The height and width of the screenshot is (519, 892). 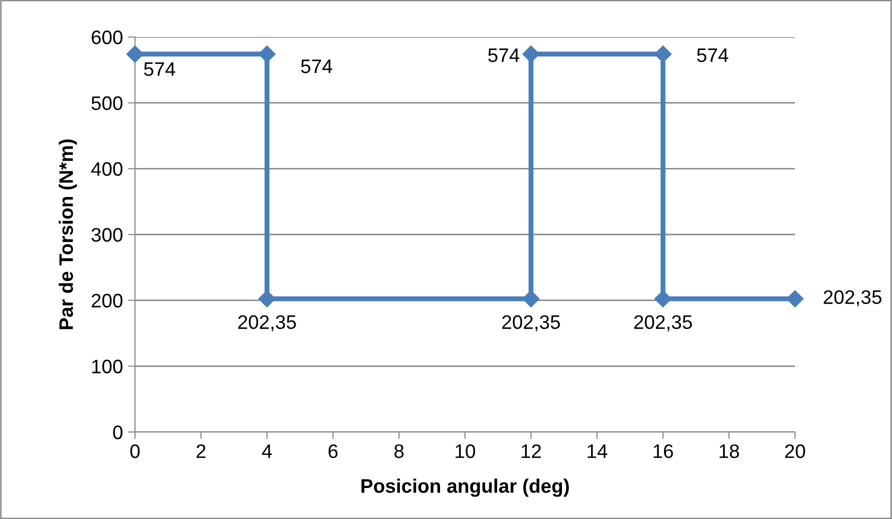 I want to click on x-tick-label: 2, so click(x=201, y=451).